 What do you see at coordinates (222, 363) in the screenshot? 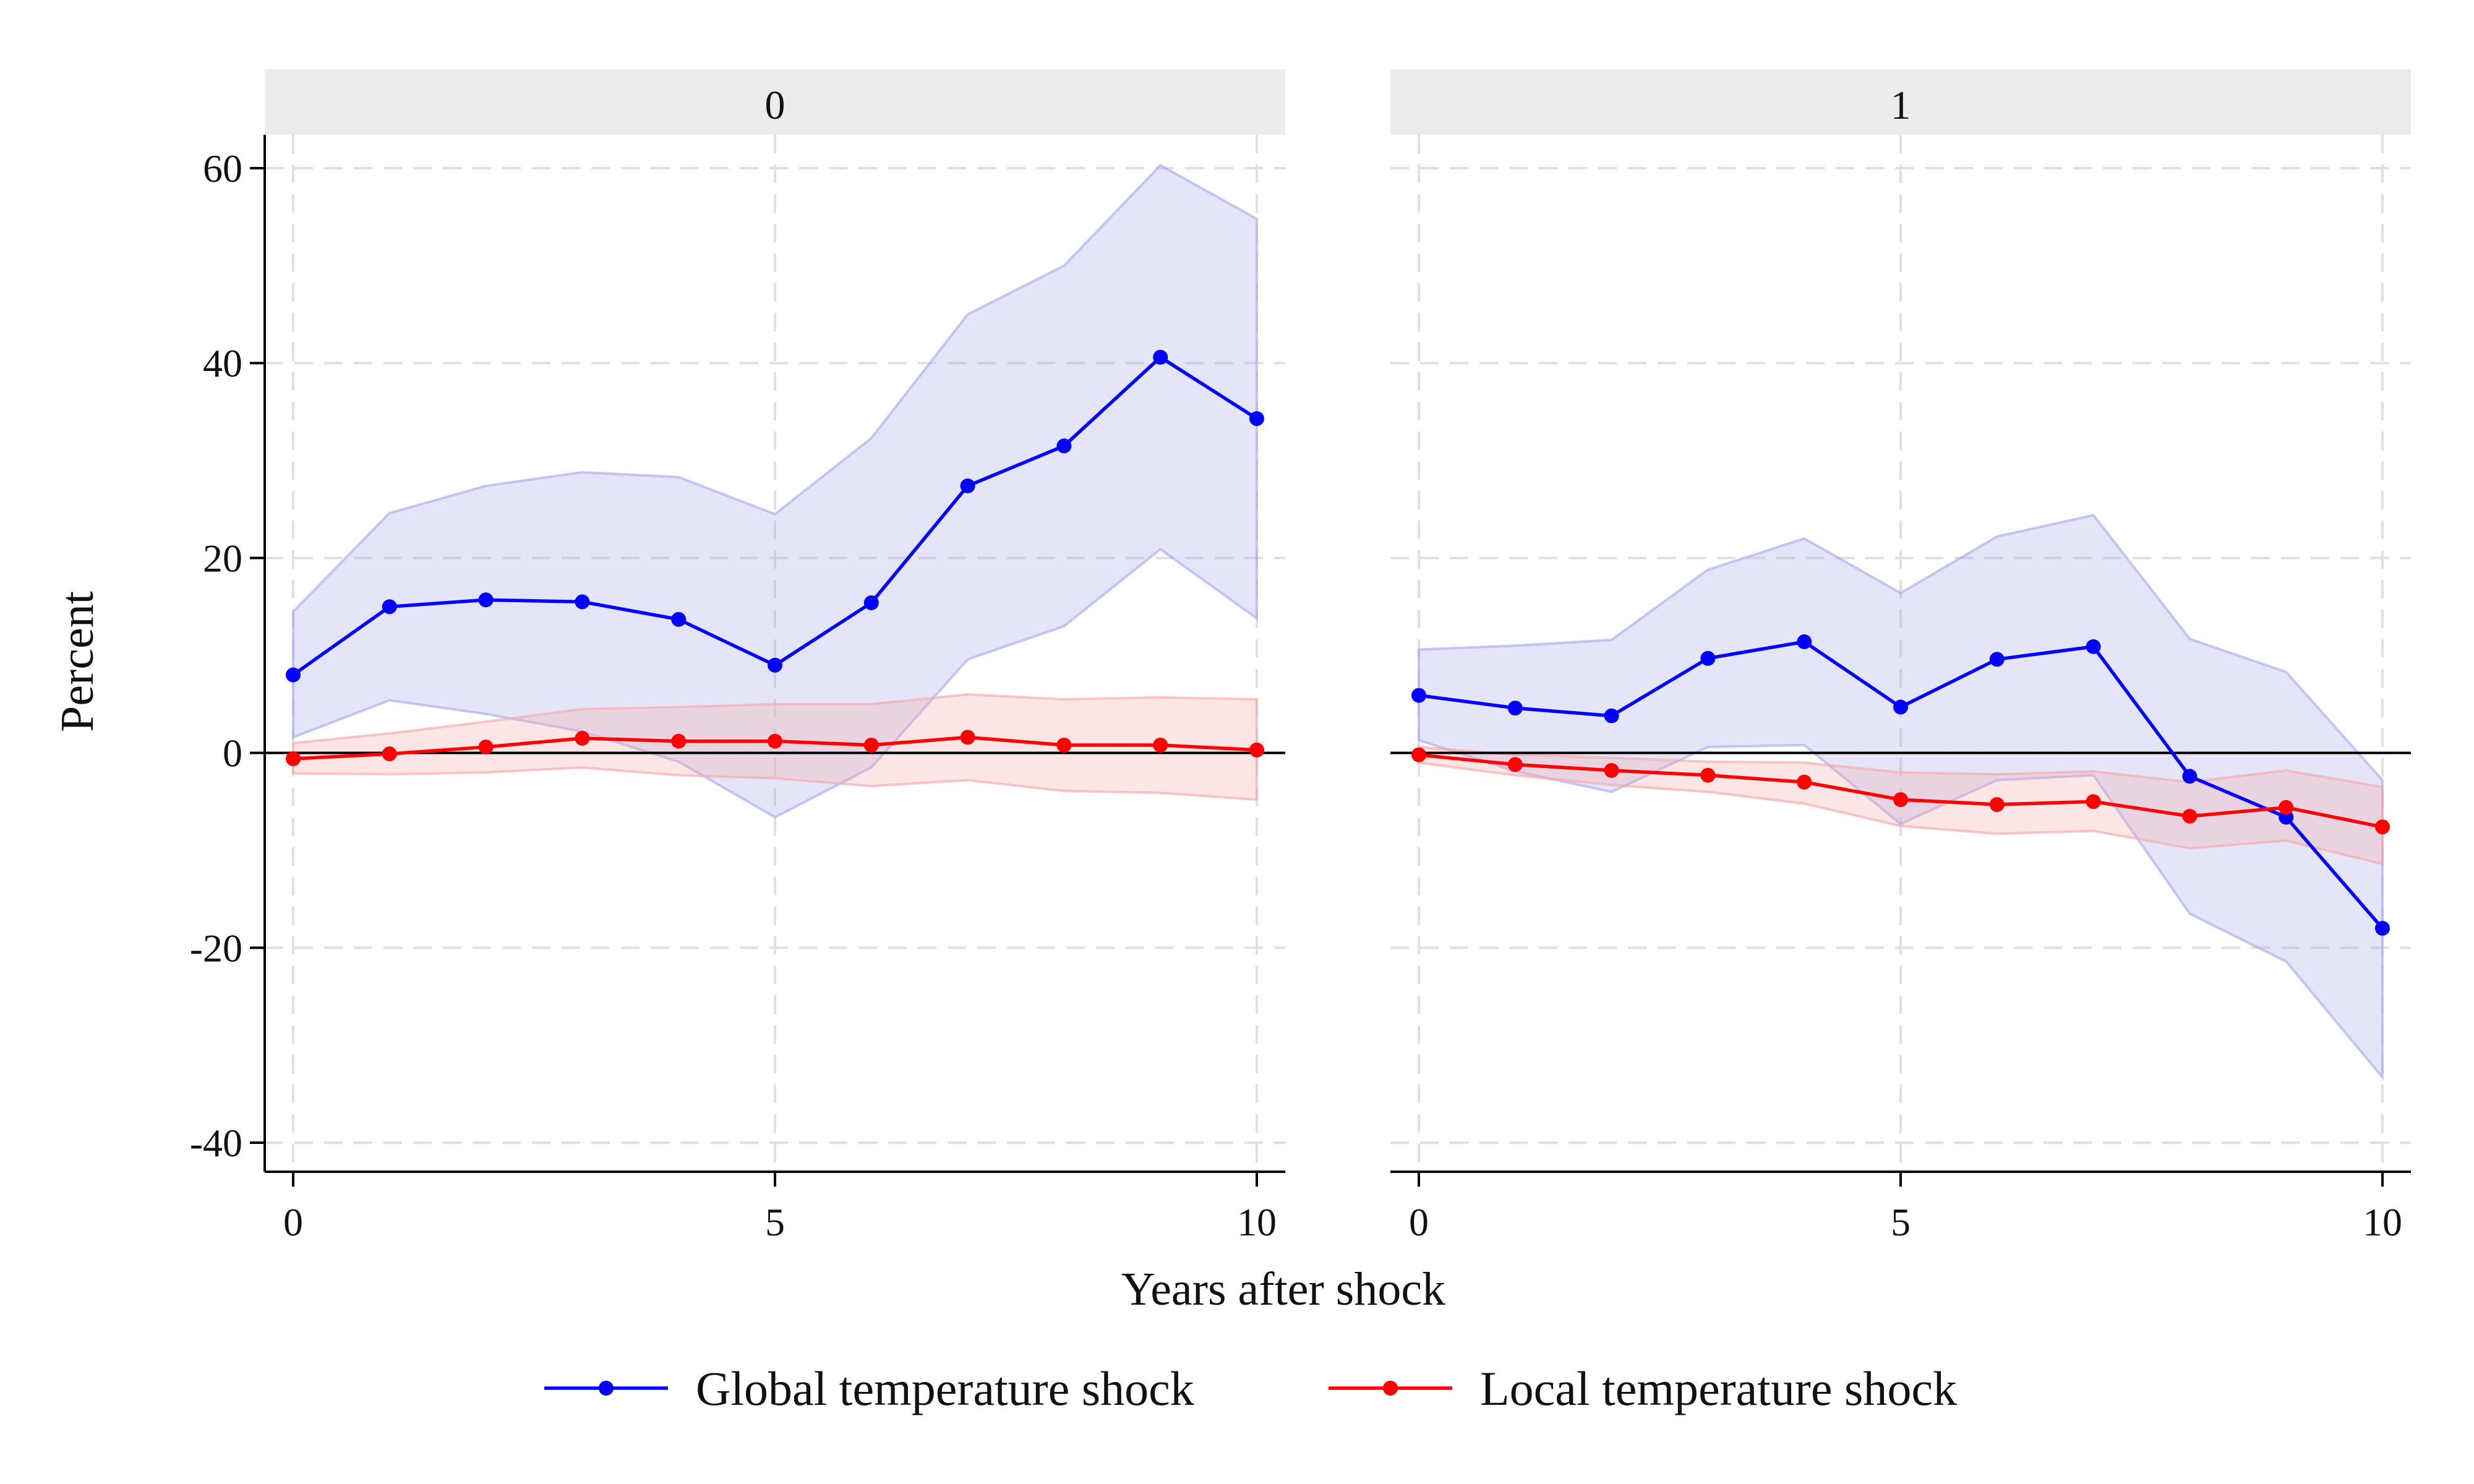
I see `y-tick-label: 40` at bounding box center [222, 363].